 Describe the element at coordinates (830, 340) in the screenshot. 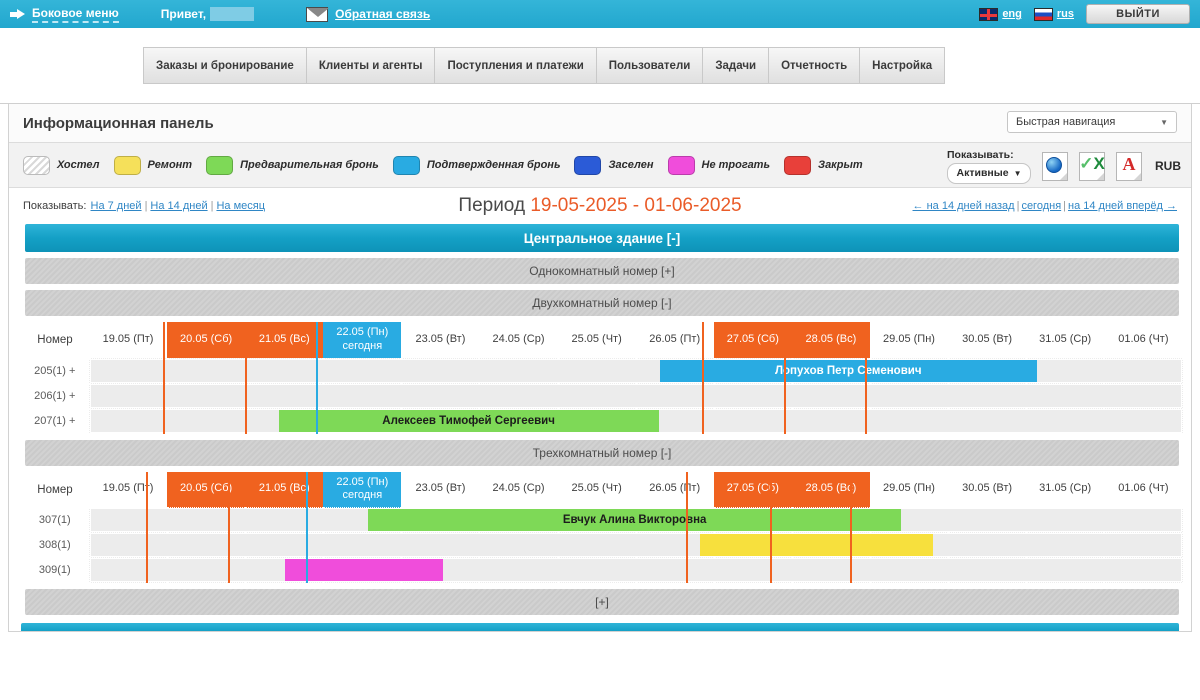

I see `day-header-9: 28.05 (Вс)` at that location.